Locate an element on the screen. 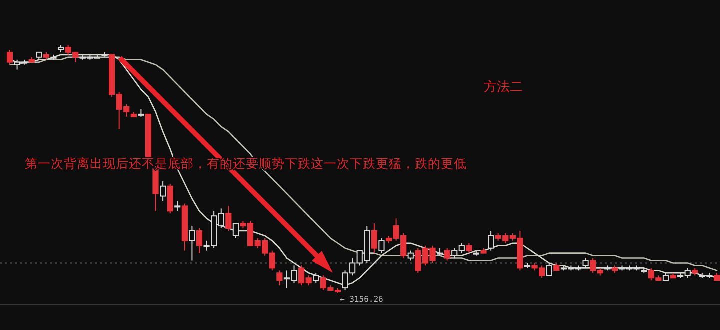 This screenshot has width=720, height=330. text: ← 3156.26 is located at coordinates (362, 299).